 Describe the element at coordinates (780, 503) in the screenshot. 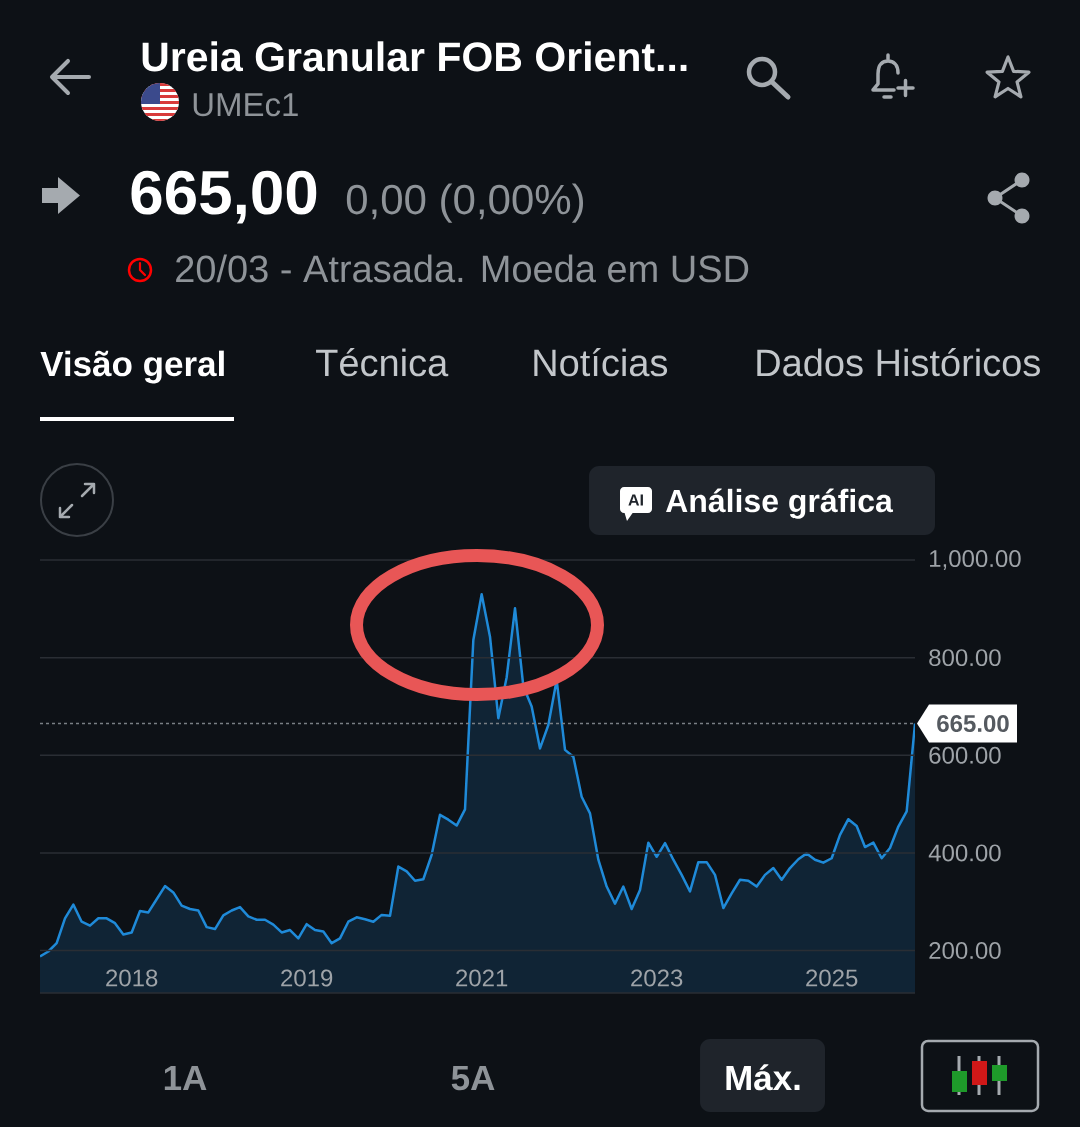

I see `text: Análise gráfica` at that location.